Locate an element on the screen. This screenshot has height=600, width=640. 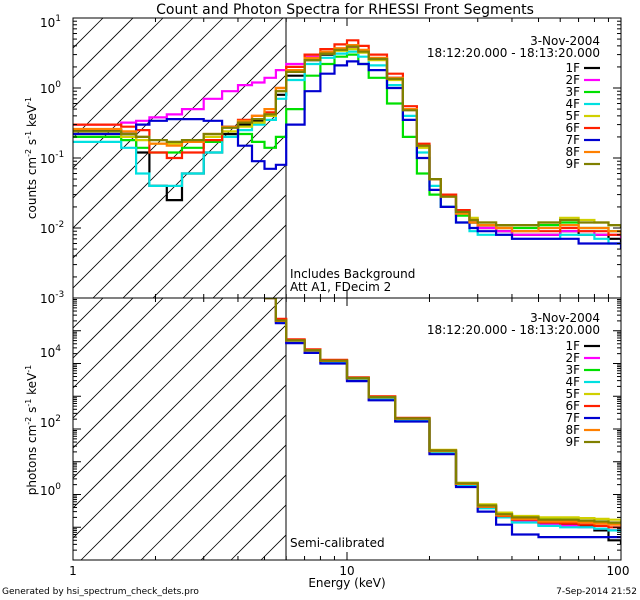
top-yticklabel-0: 10⁻³ is located at coordinates (52, 298).